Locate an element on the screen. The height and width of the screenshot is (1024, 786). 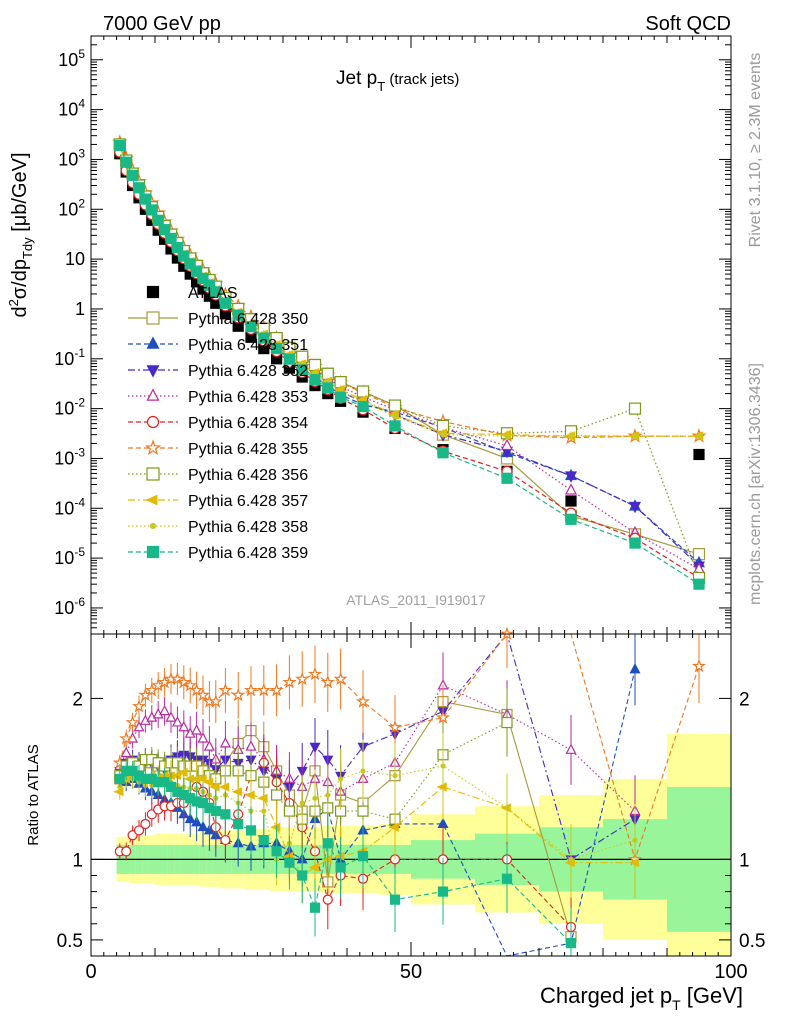
legend-label: Pythia 6.428 351 is located at coordinates (248, 345).